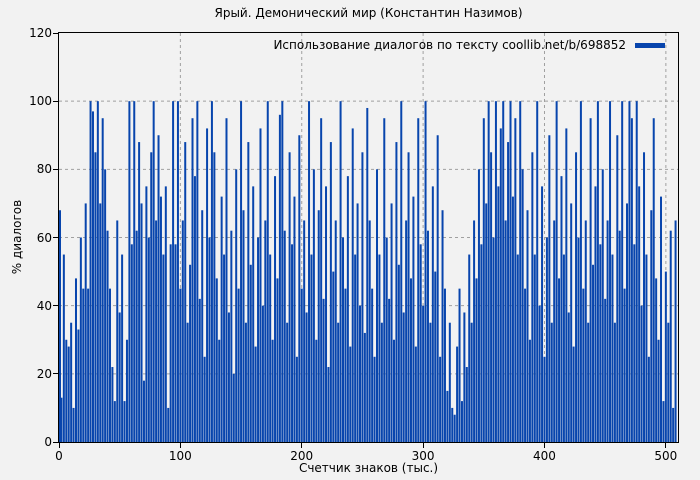 This screenshot has height=480, width=700. Describe the element at coordinates (44, 373) in the screenshot. I see `y-tick-label: 20` at that location.